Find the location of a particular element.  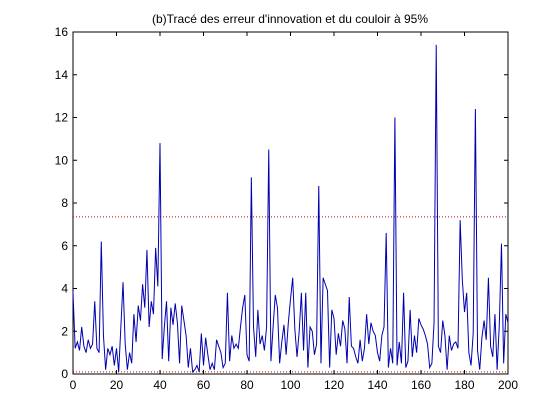

y-tick-label: 12 is located at coordinates (62, 118).